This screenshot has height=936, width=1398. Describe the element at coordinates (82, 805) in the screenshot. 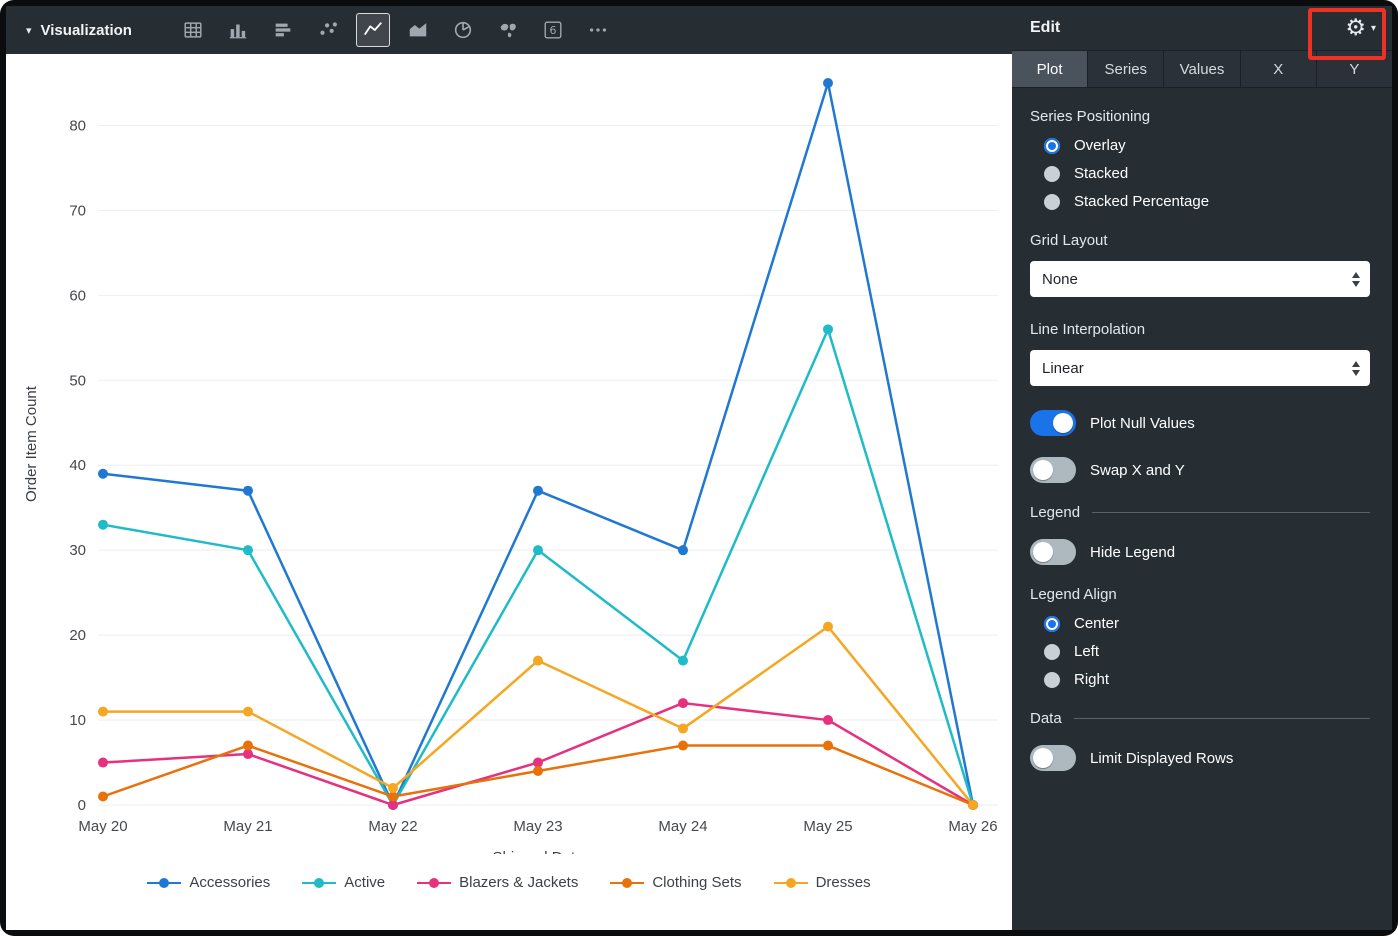

I see `svg-text: 0` at that location.